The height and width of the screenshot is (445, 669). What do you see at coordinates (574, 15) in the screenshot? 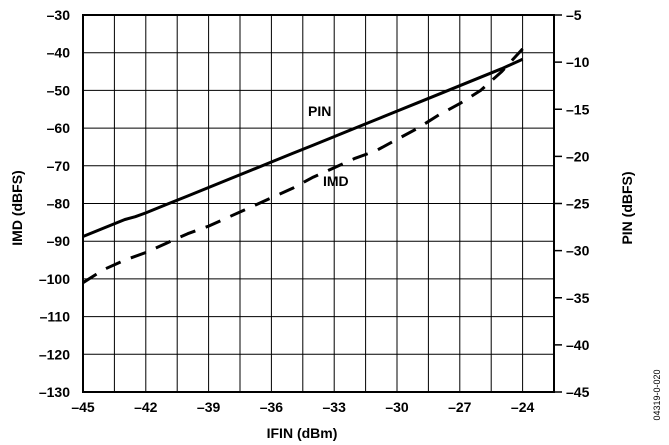
I see `right-y-tick-label: –5` at bounding box center [574, 15].